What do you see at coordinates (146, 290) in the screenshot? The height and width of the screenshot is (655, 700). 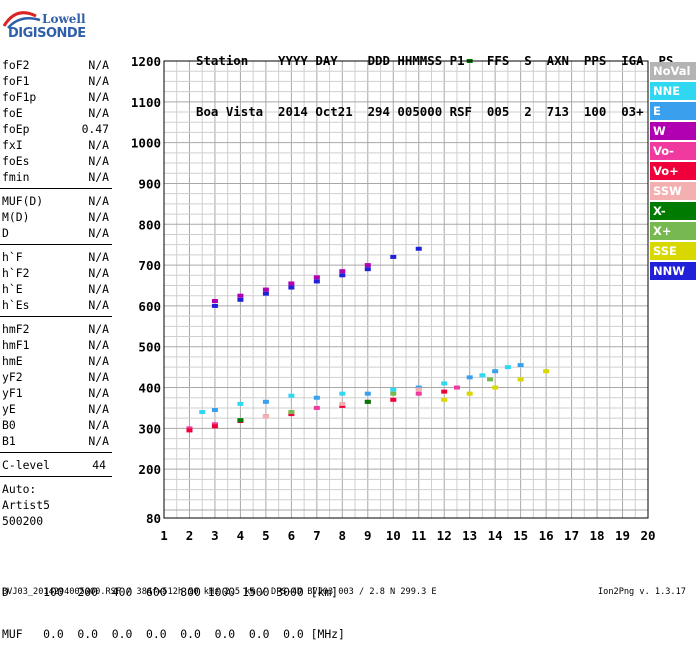 I see `y-tick-labels: 80 200 300 400 500 600 700 800 900 1000 1100 1200` at bounding box center [146, 290].